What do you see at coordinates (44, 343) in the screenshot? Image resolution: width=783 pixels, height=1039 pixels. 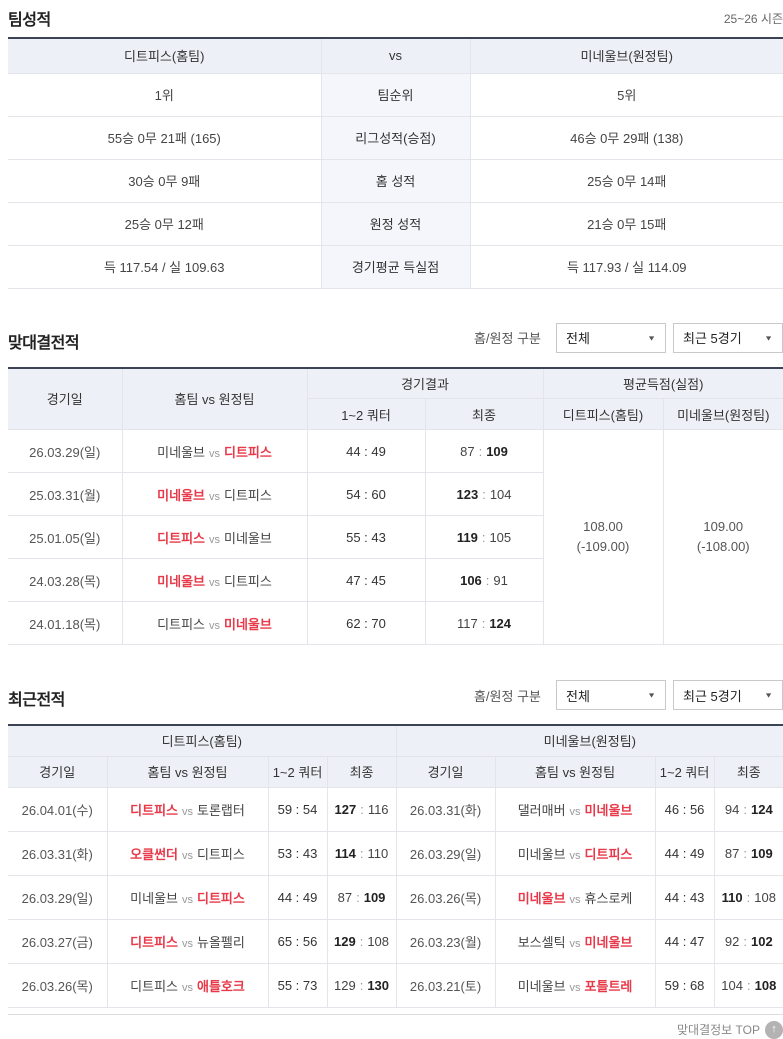 I see `h2h-title: 맞대결전적` at bounding box center [44, 343].